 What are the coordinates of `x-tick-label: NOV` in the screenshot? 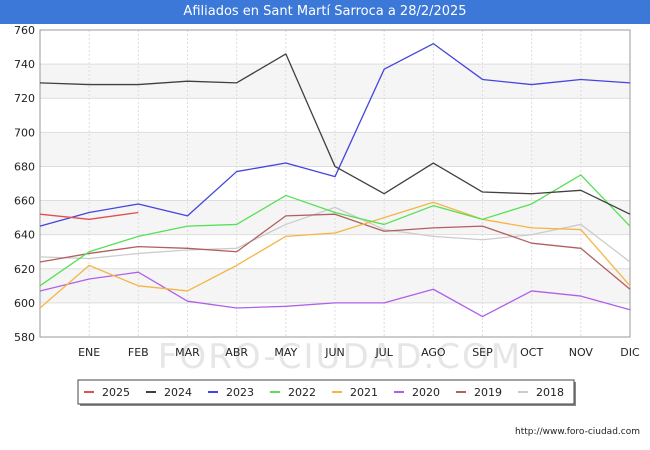 It's located at (581, 352).